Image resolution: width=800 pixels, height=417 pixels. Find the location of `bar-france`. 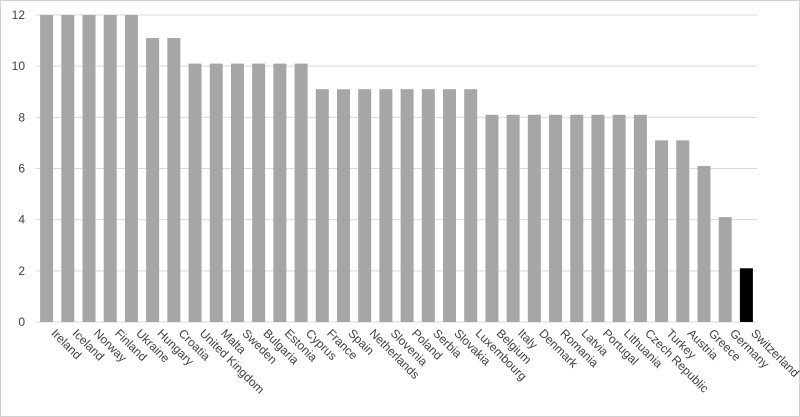

bar-france is located at coordinates (322, 205).